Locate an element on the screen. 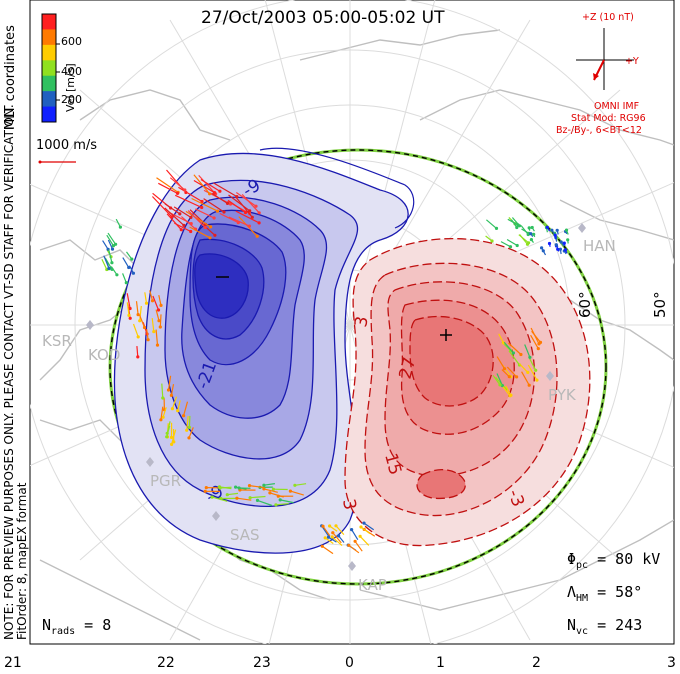 Image resolution: width=680 pixels, height=674 pixels. colorbar-tick-400: 400 is located at coordinates (71, 71).